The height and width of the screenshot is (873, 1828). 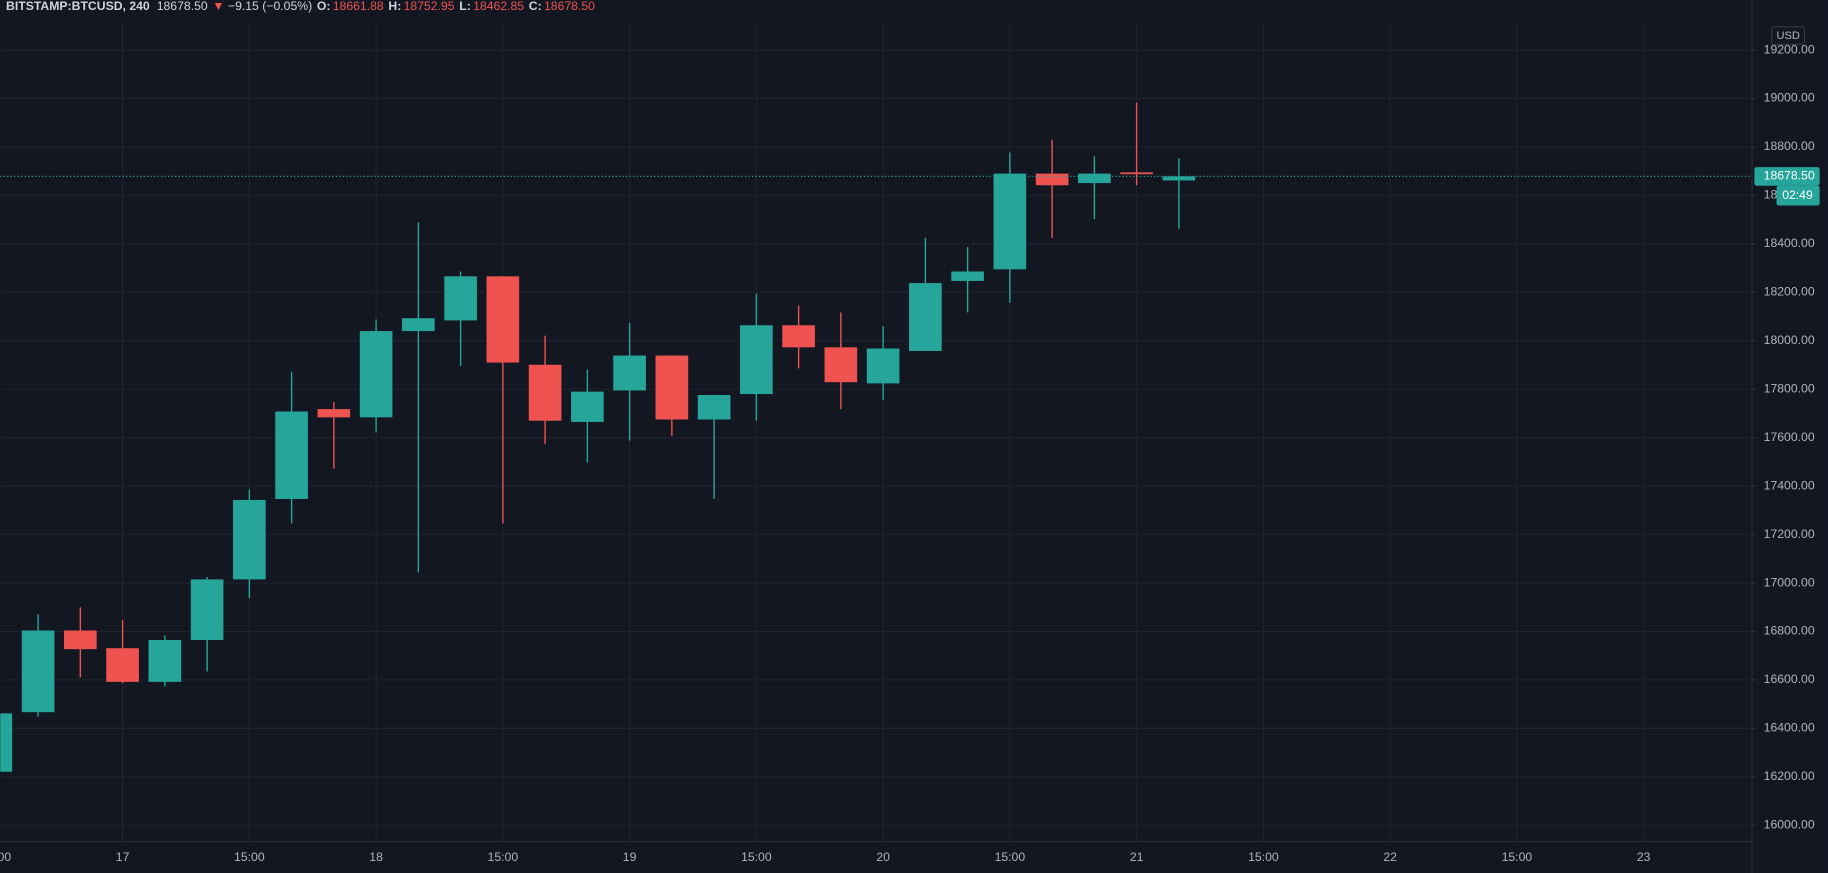 I want to click on x-tick-label: 18, so click(x=376, y=857).